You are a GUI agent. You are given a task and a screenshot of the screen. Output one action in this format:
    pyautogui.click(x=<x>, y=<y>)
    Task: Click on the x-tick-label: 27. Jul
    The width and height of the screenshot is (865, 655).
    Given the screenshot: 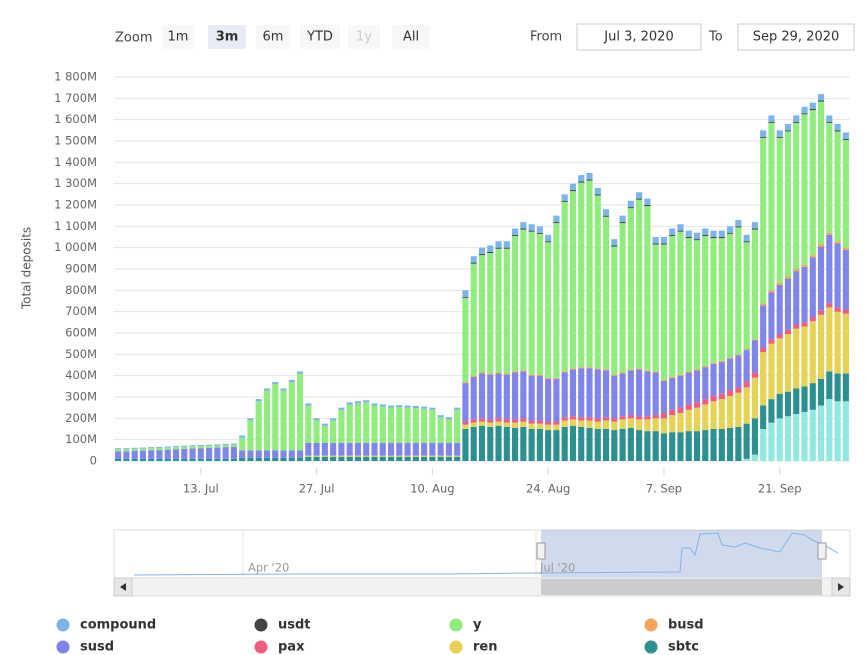 What is the action you would take?
    pyautogui.click(x=317, y=489)
    